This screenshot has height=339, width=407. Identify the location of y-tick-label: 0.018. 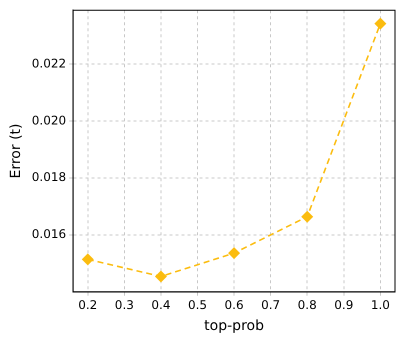
(49, 177).